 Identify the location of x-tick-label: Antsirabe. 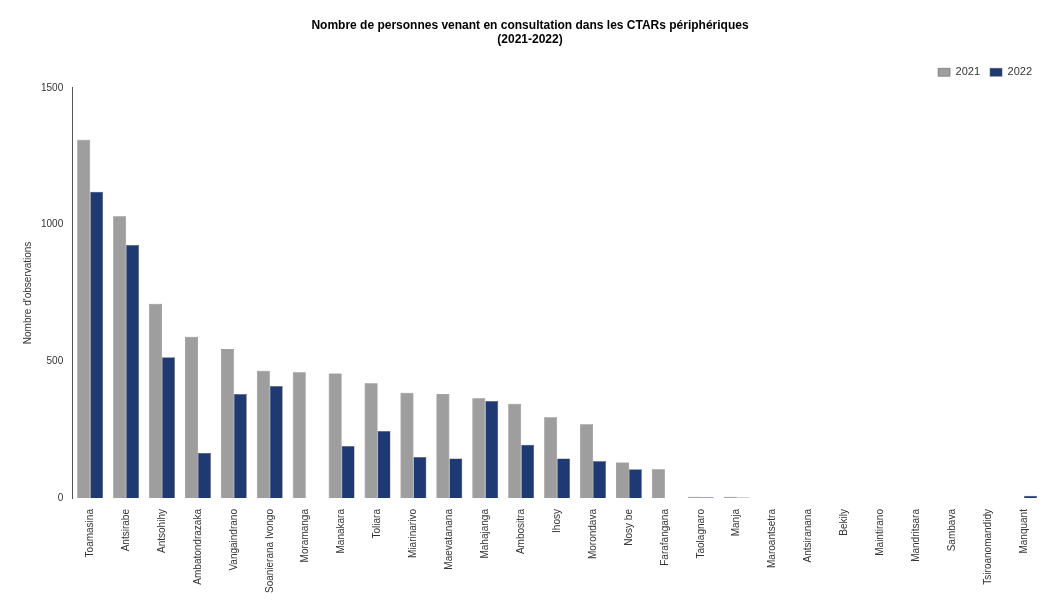
(125, 530).